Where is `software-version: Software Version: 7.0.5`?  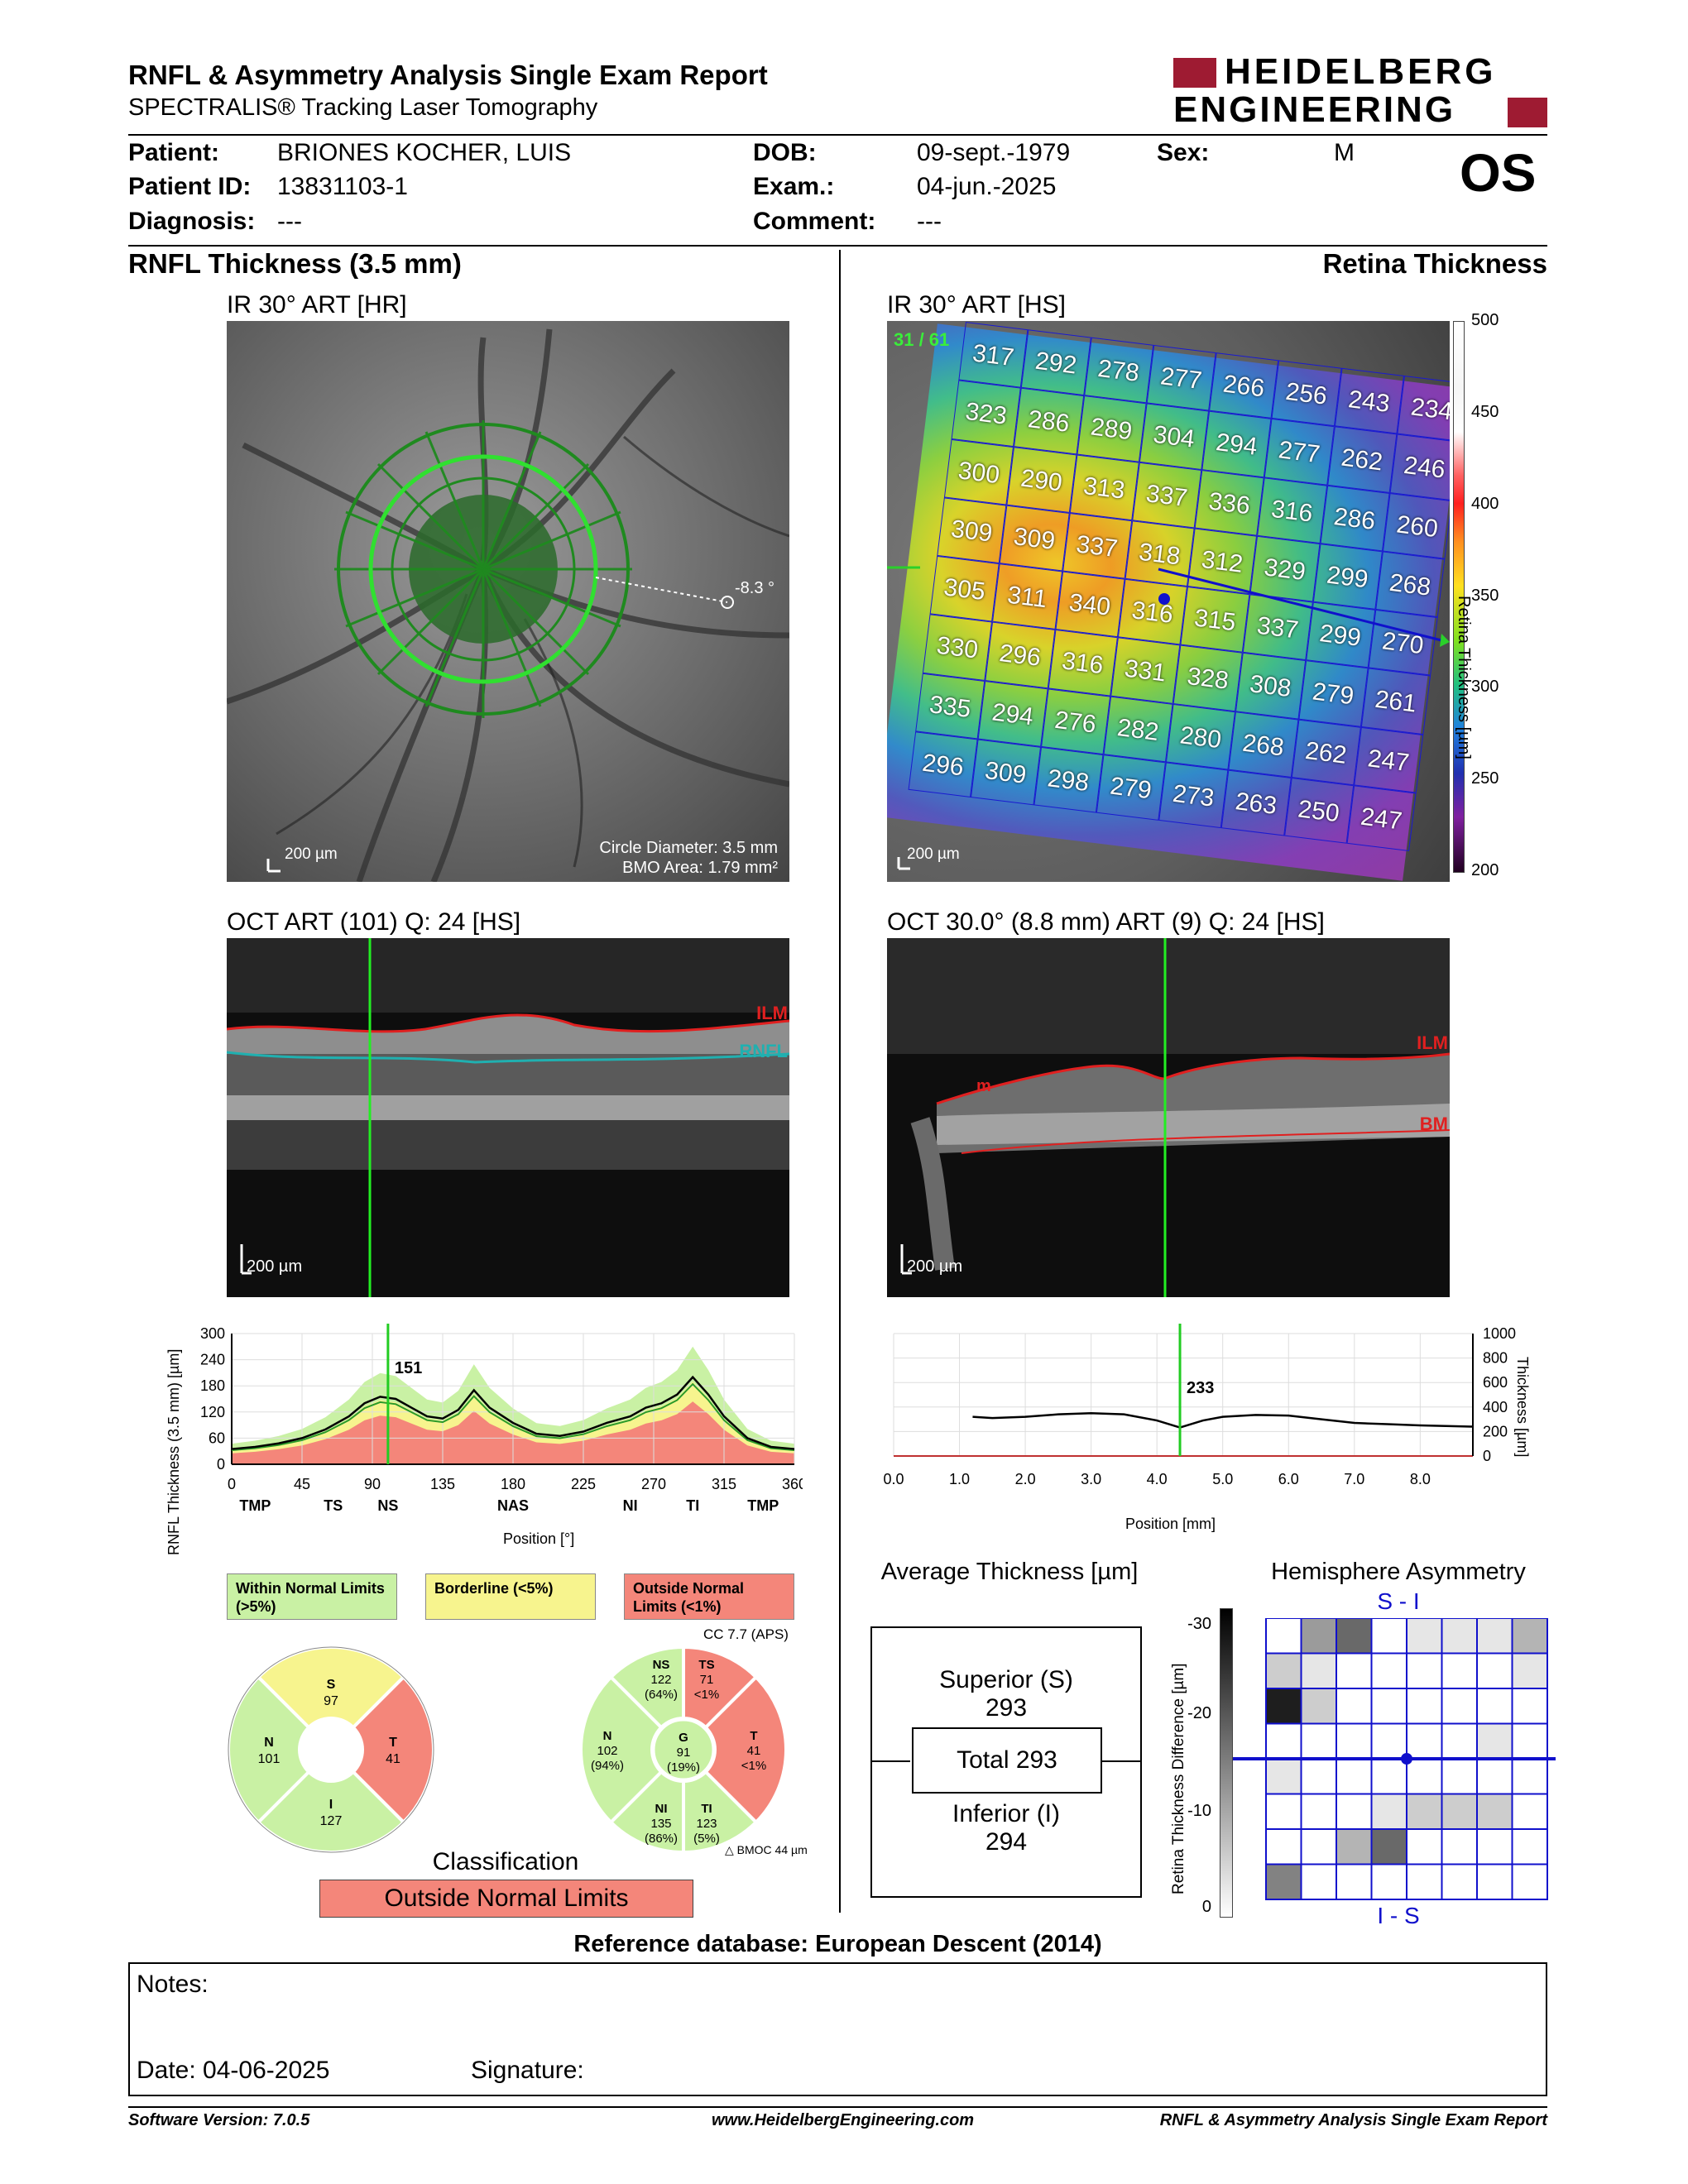
software-version: Software Version: 7.0.5 is located at coordinates (219, 2120).